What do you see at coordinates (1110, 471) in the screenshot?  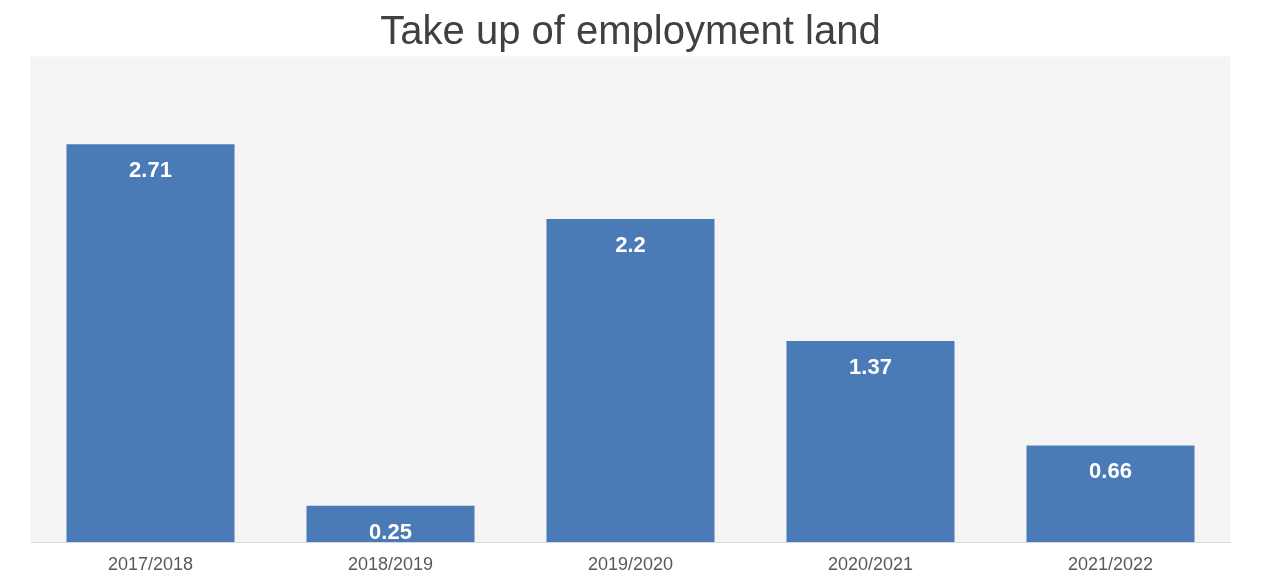 I see `data-label: 0.66` at bounding box center [1110, 471].